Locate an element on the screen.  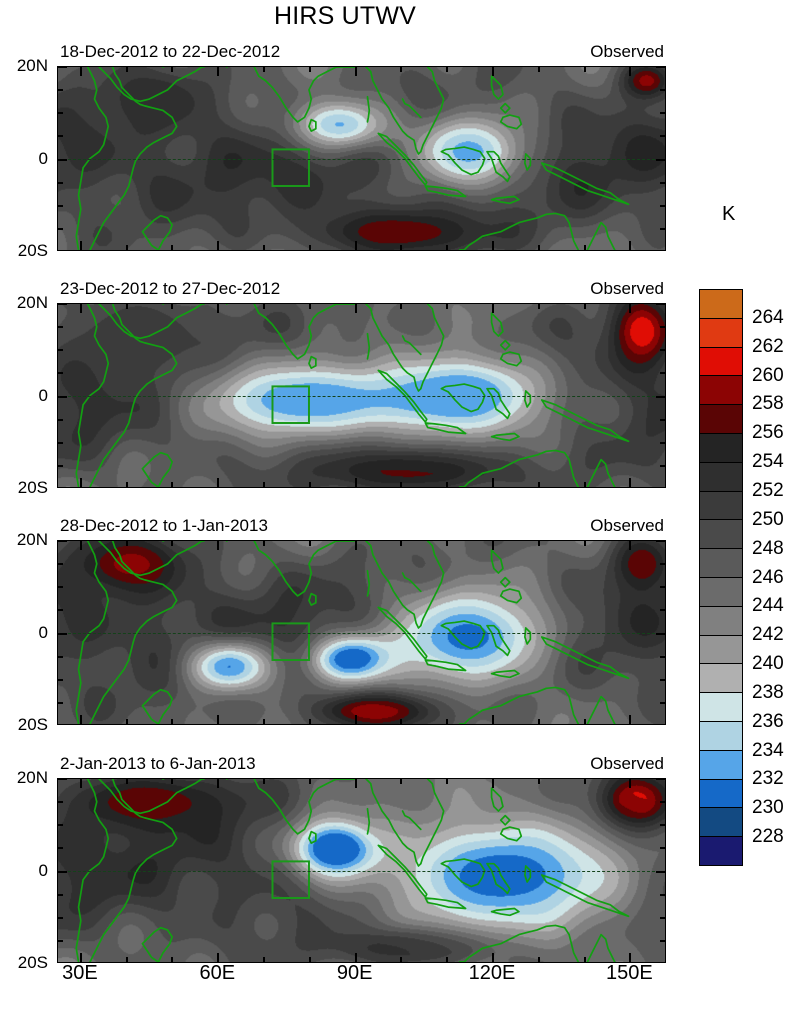
panel-source-label: Observed is located at coordinates (627, 288).